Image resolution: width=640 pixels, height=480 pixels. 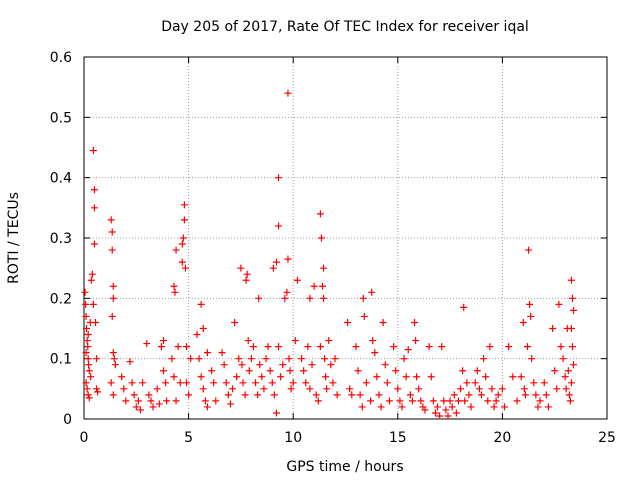 What do you see at coordinates (61, 239) in the screenshot?
I see `y-tick-label: 0.3` at bounding box center [61, 239].